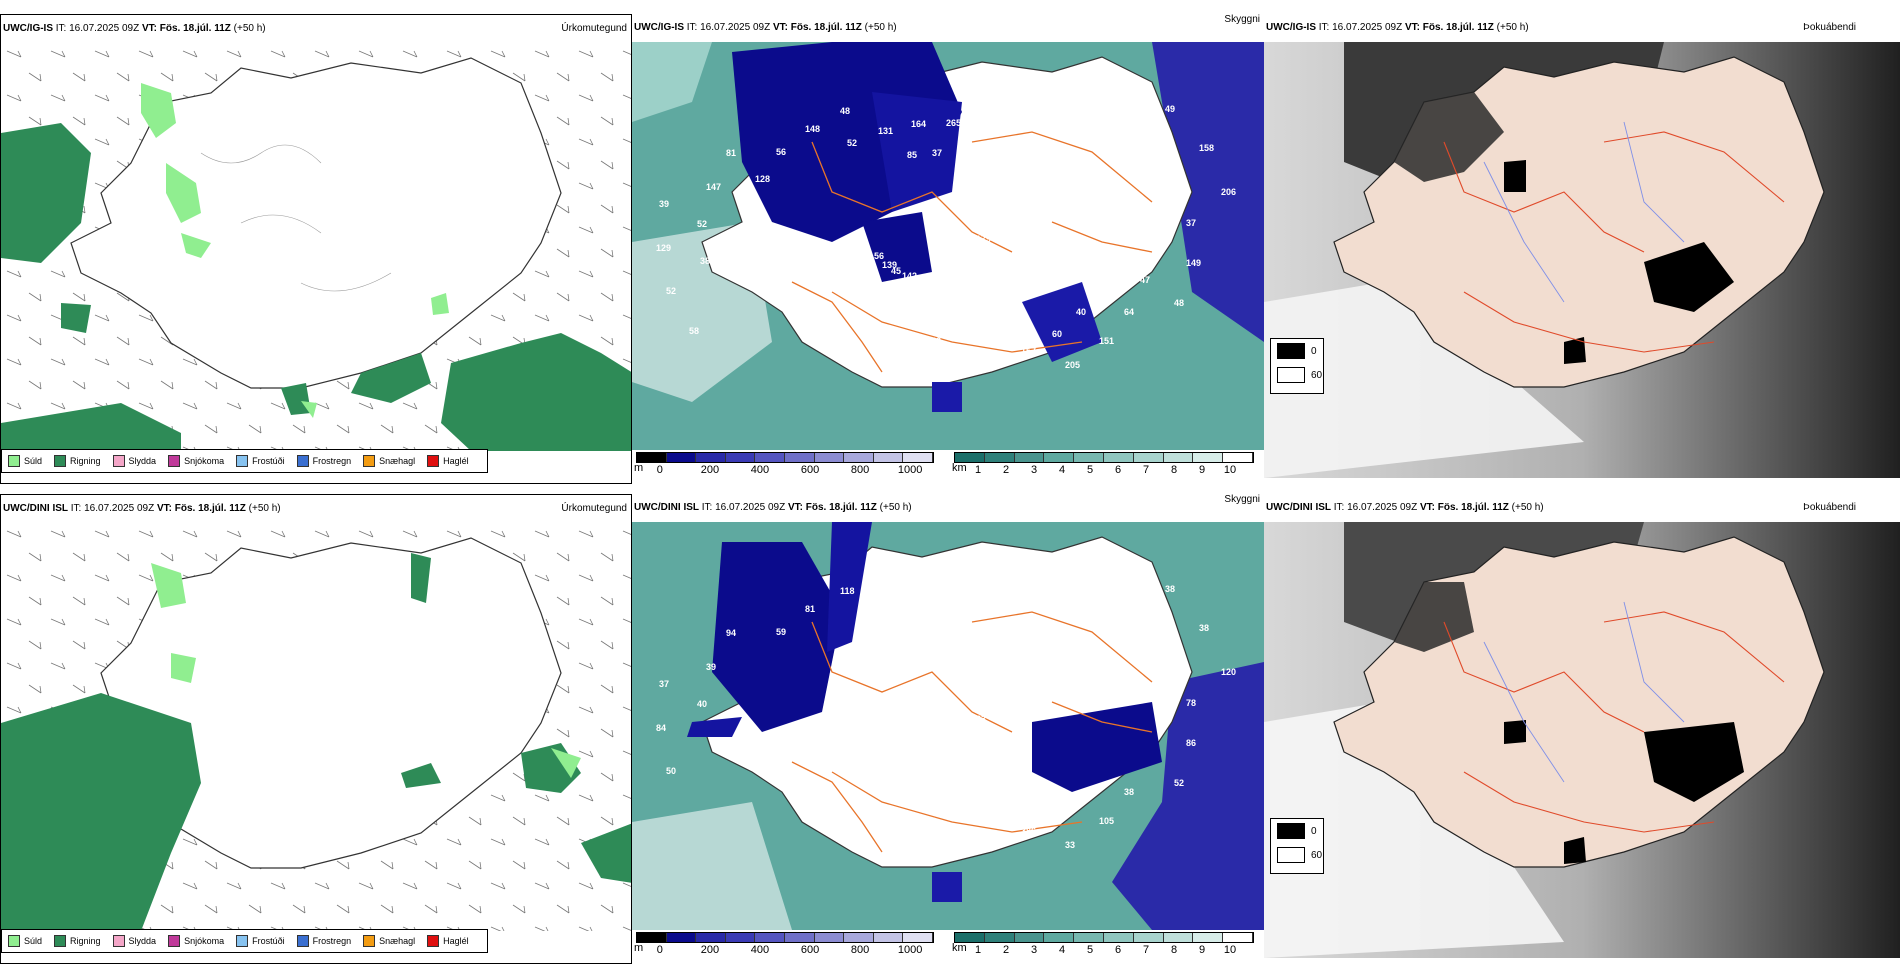 The image size is (1900, 964). Describe the element at coordinates (1242, 19) in the screenshot. I see `panel-type: Skyggni` at that location.